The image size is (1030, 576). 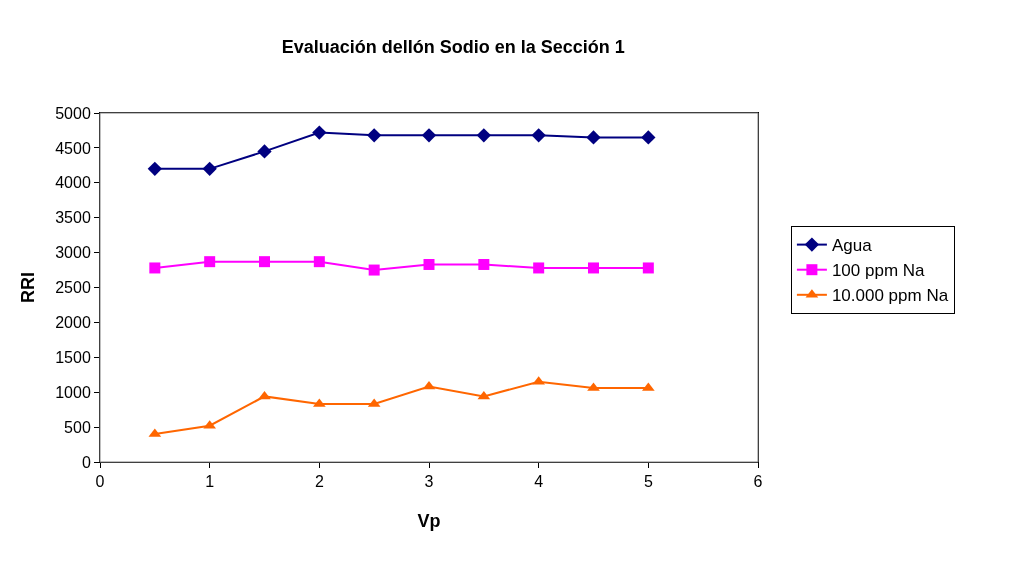 What do you see at coordinates (73, 113) in the screenshot?
I see `y-tick-label: 5000` at bounding box center [73, 113].